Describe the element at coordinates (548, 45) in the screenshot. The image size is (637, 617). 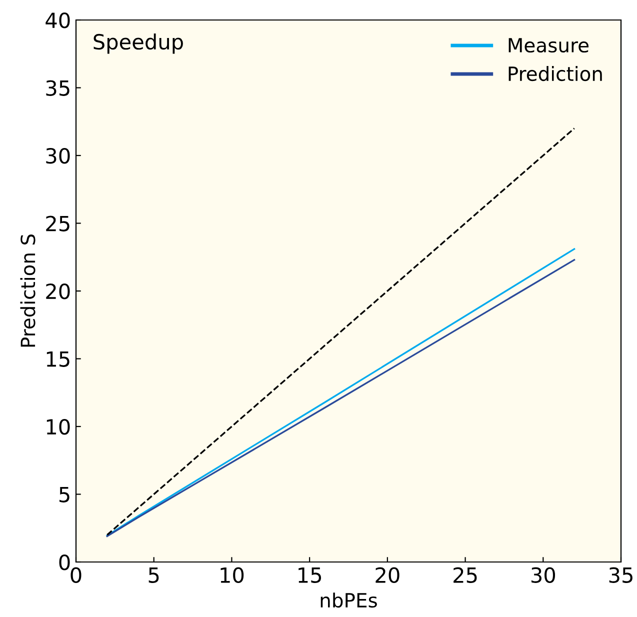
I see `legend-label: Measure` at that location.